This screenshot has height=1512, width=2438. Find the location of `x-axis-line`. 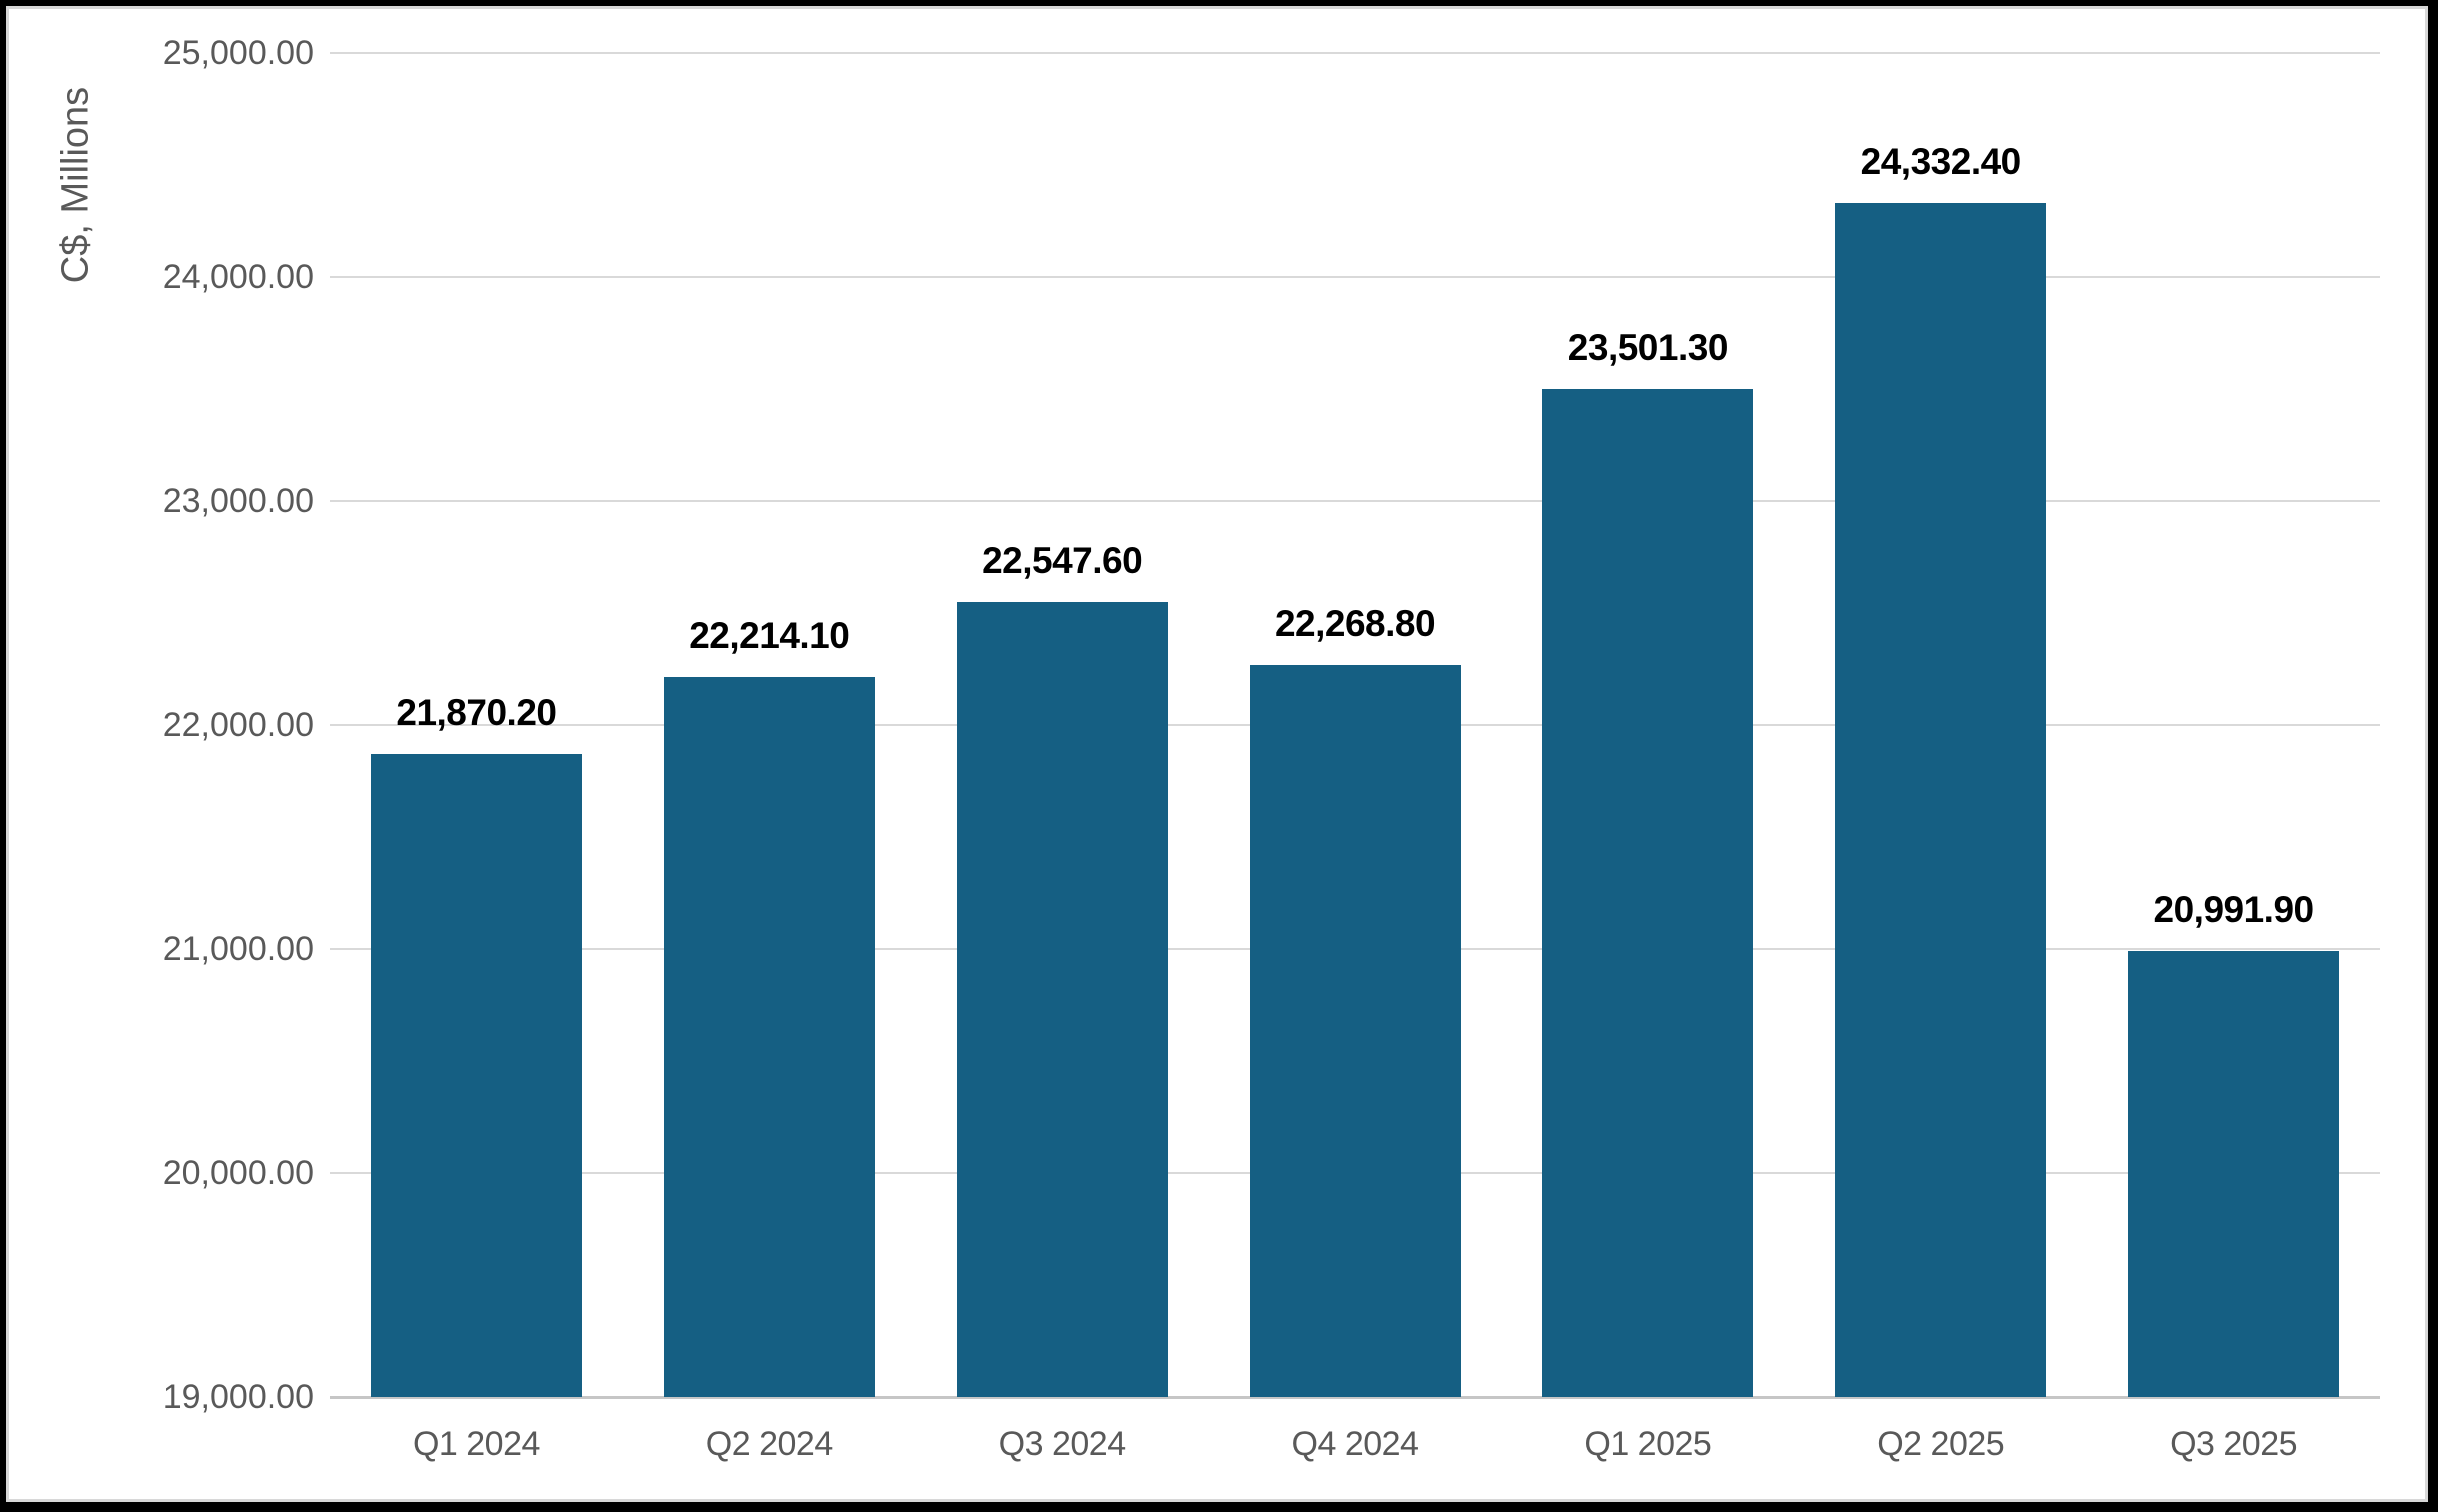

x-axis-line is located at coordinates (1355, 1397).